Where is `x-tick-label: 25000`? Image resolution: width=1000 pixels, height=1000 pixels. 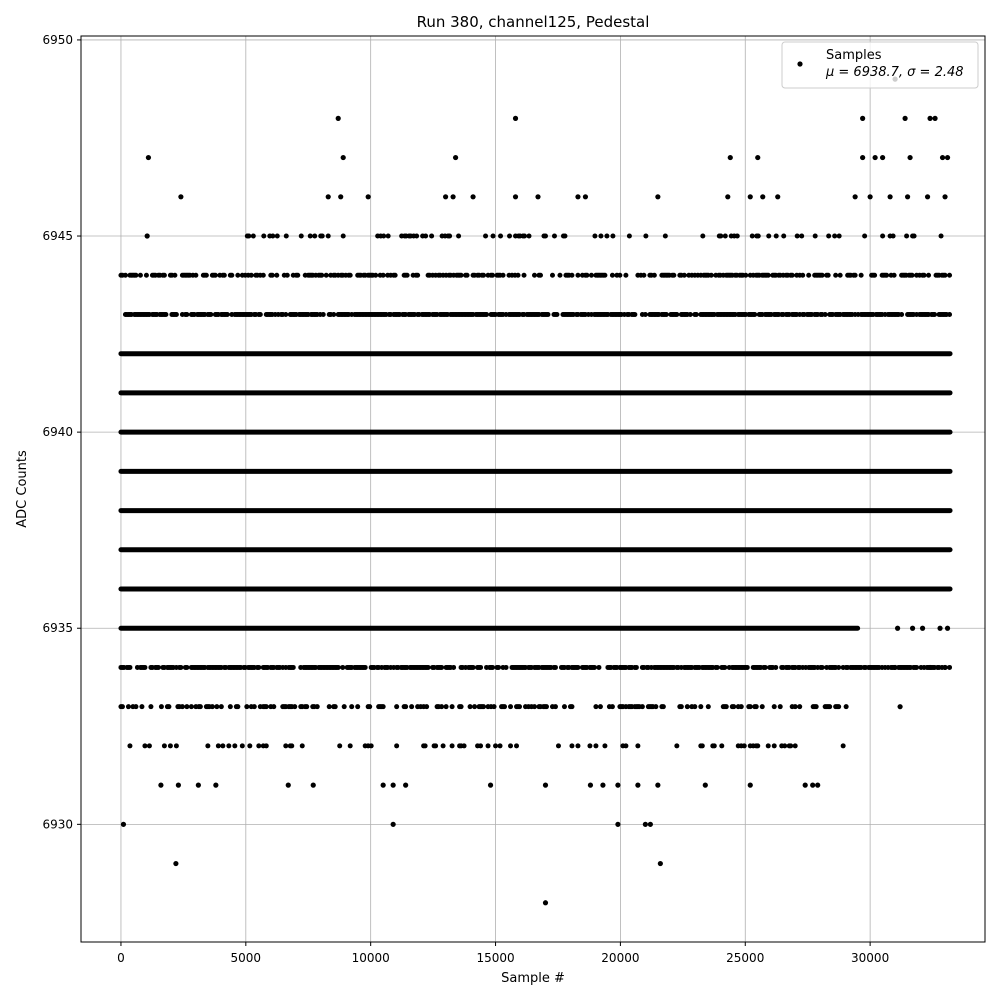 x-tick-label: 25000 is located at coordinates (745, 958).